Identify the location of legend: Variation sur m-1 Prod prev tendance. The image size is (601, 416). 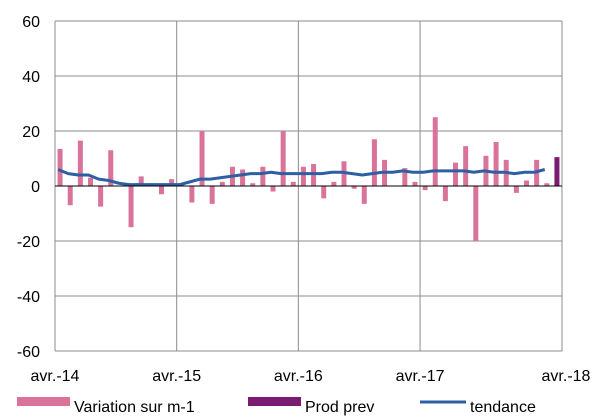
(276, 406).